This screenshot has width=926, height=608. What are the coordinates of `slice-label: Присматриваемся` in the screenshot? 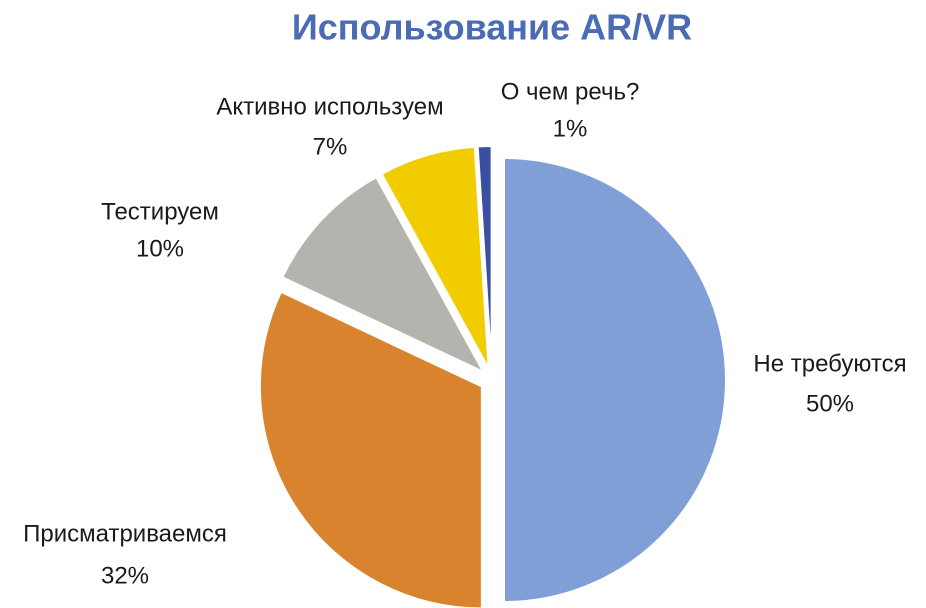 It's located at (125, 533).